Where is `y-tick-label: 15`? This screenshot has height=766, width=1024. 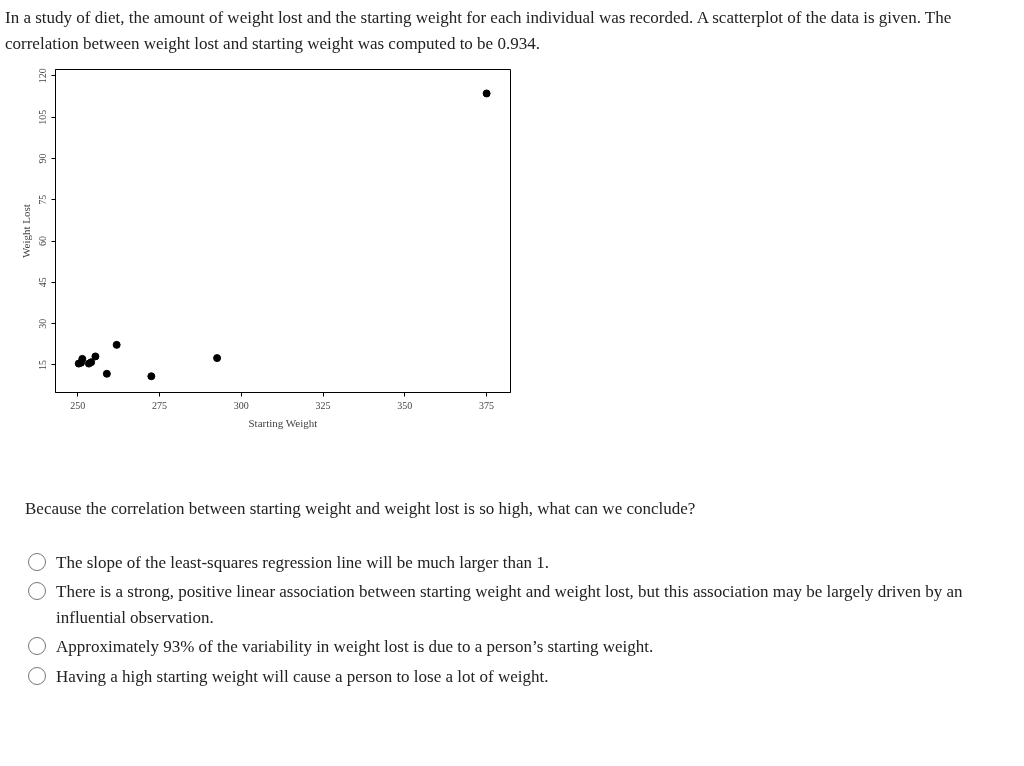 y-tick-label: 15 is located at coordinates (43, 364).